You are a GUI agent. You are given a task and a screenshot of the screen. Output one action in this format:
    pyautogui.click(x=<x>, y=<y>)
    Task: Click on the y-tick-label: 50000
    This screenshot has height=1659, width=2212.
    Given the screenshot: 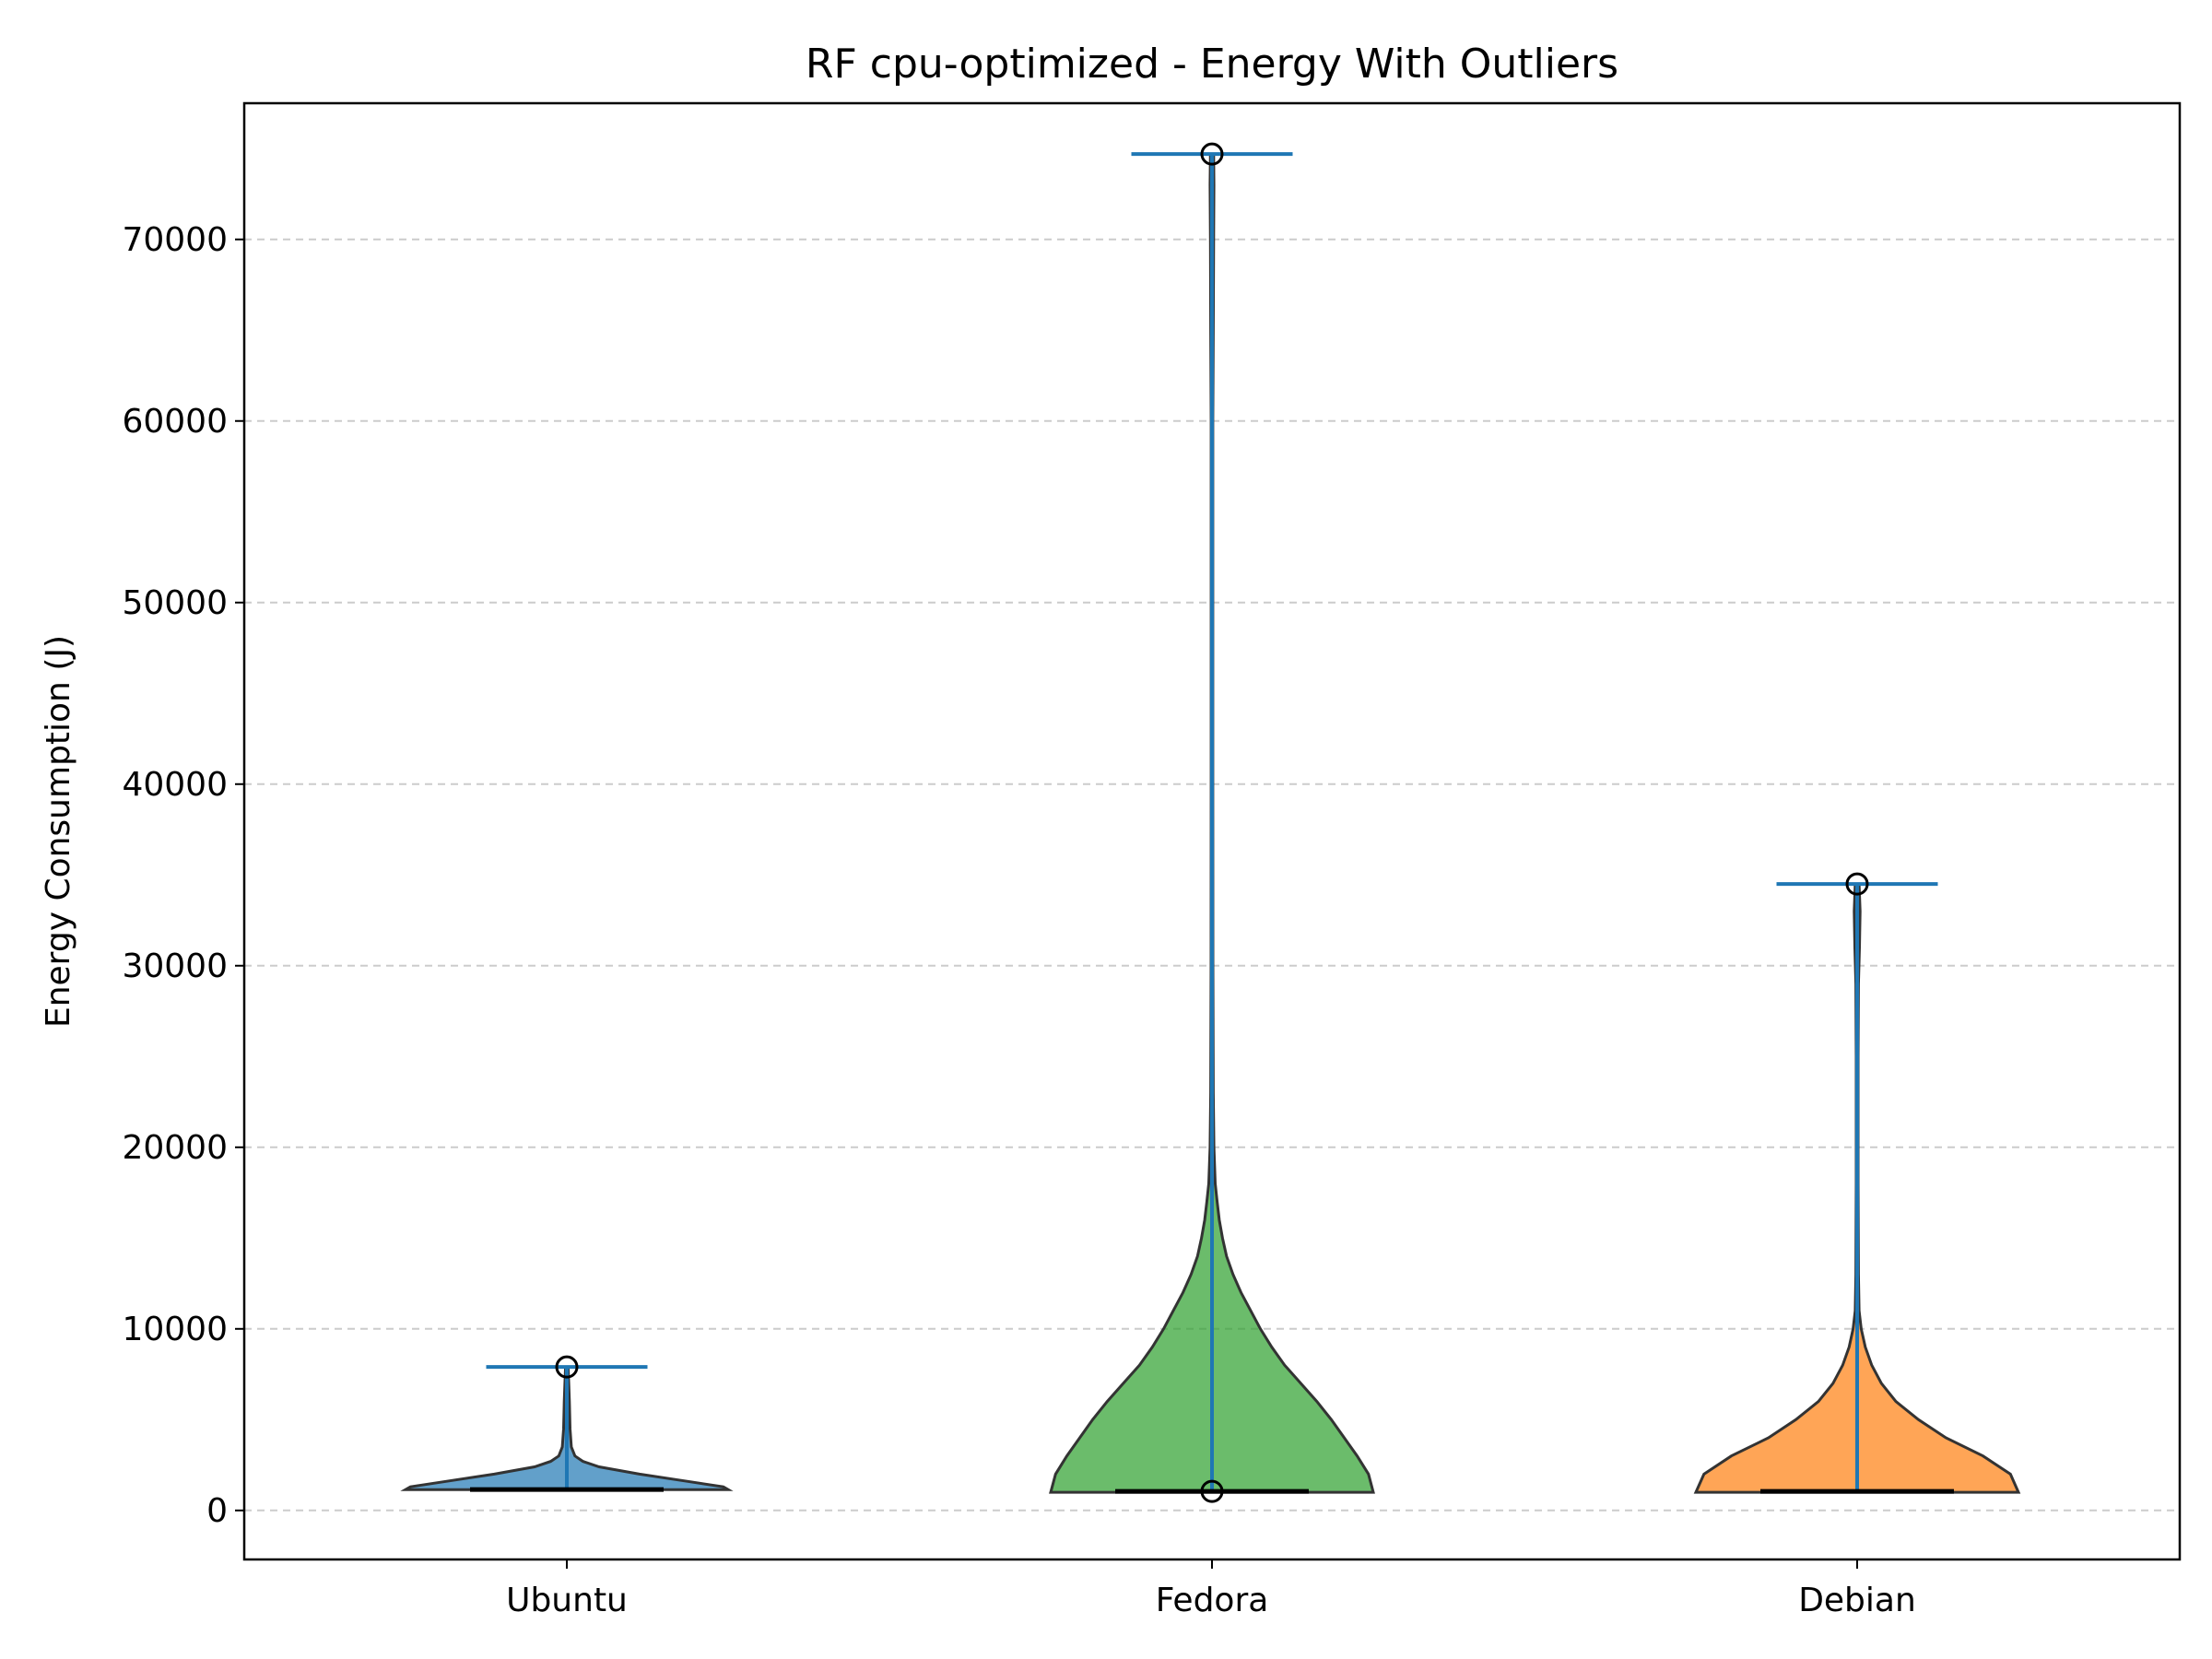 What is the action you would take?
    pyautogui.click(x=175, y=603)
    